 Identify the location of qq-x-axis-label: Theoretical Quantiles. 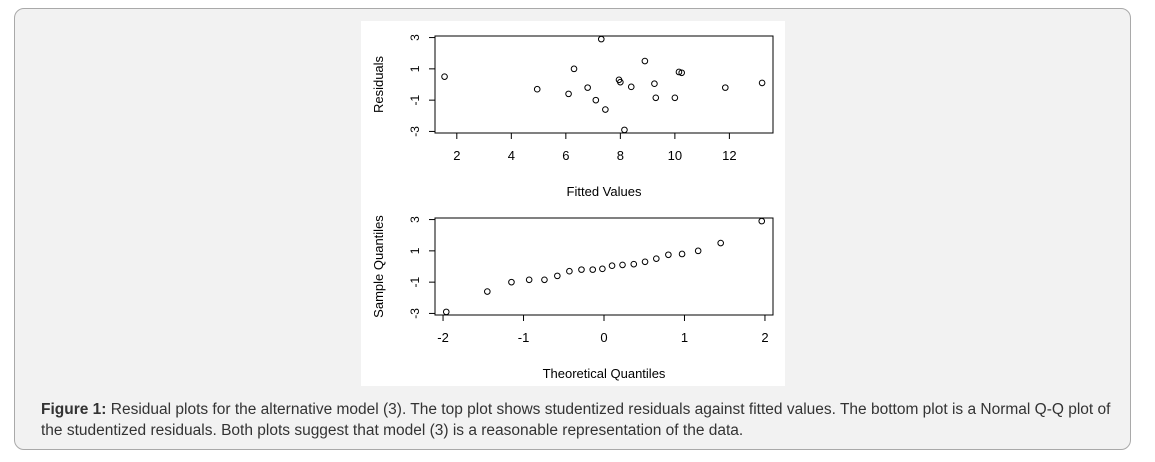
(604, 373).